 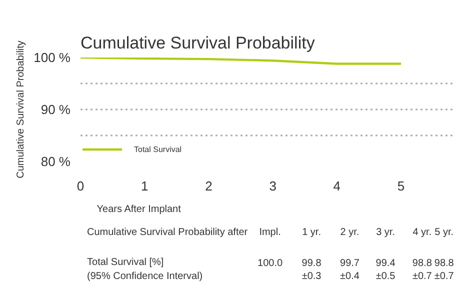 What do you see at coordinates (52, 57) in the screenshot?
I see `y-tick-label: 100 %` at bounding box center [52, 57].